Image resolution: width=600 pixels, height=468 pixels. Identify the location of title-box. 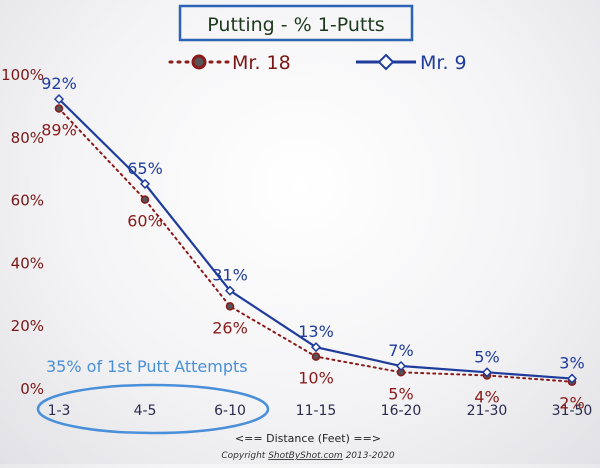
(296, 23).